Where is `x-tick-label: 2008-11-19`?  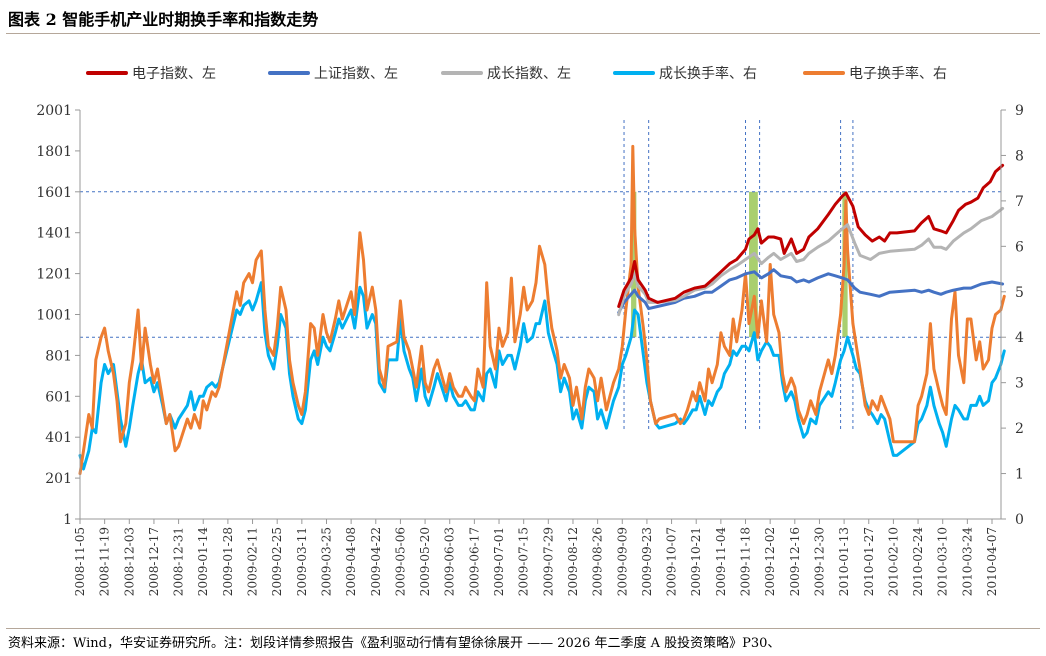
x-tick-label: 2008-11-19 is located at coordinates (105, 561).